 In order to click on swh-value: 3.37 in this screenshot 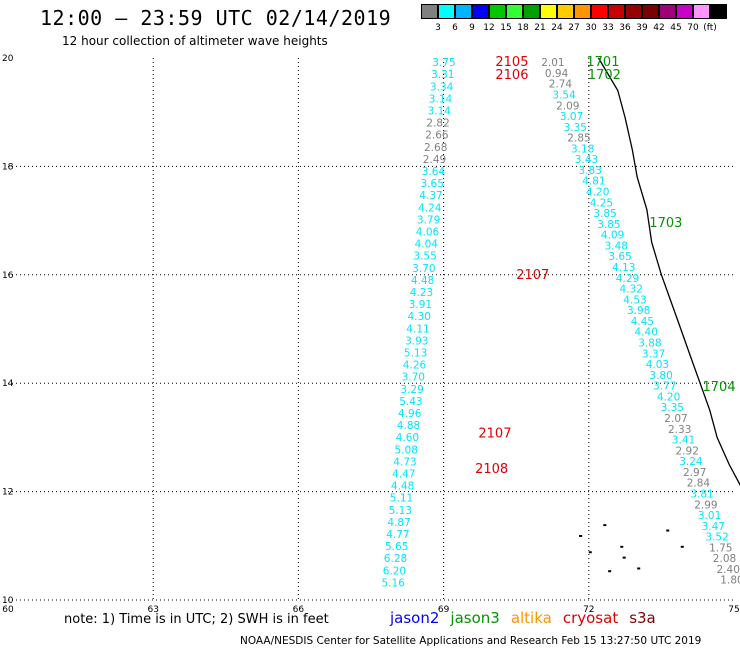, I will do `click(653, 354)`.